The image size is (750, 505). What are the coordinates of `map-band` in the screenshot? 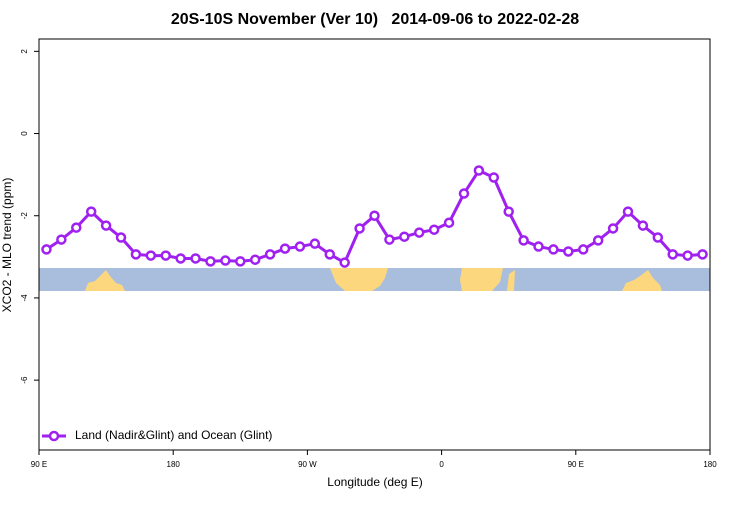 It's located at (374, 279).